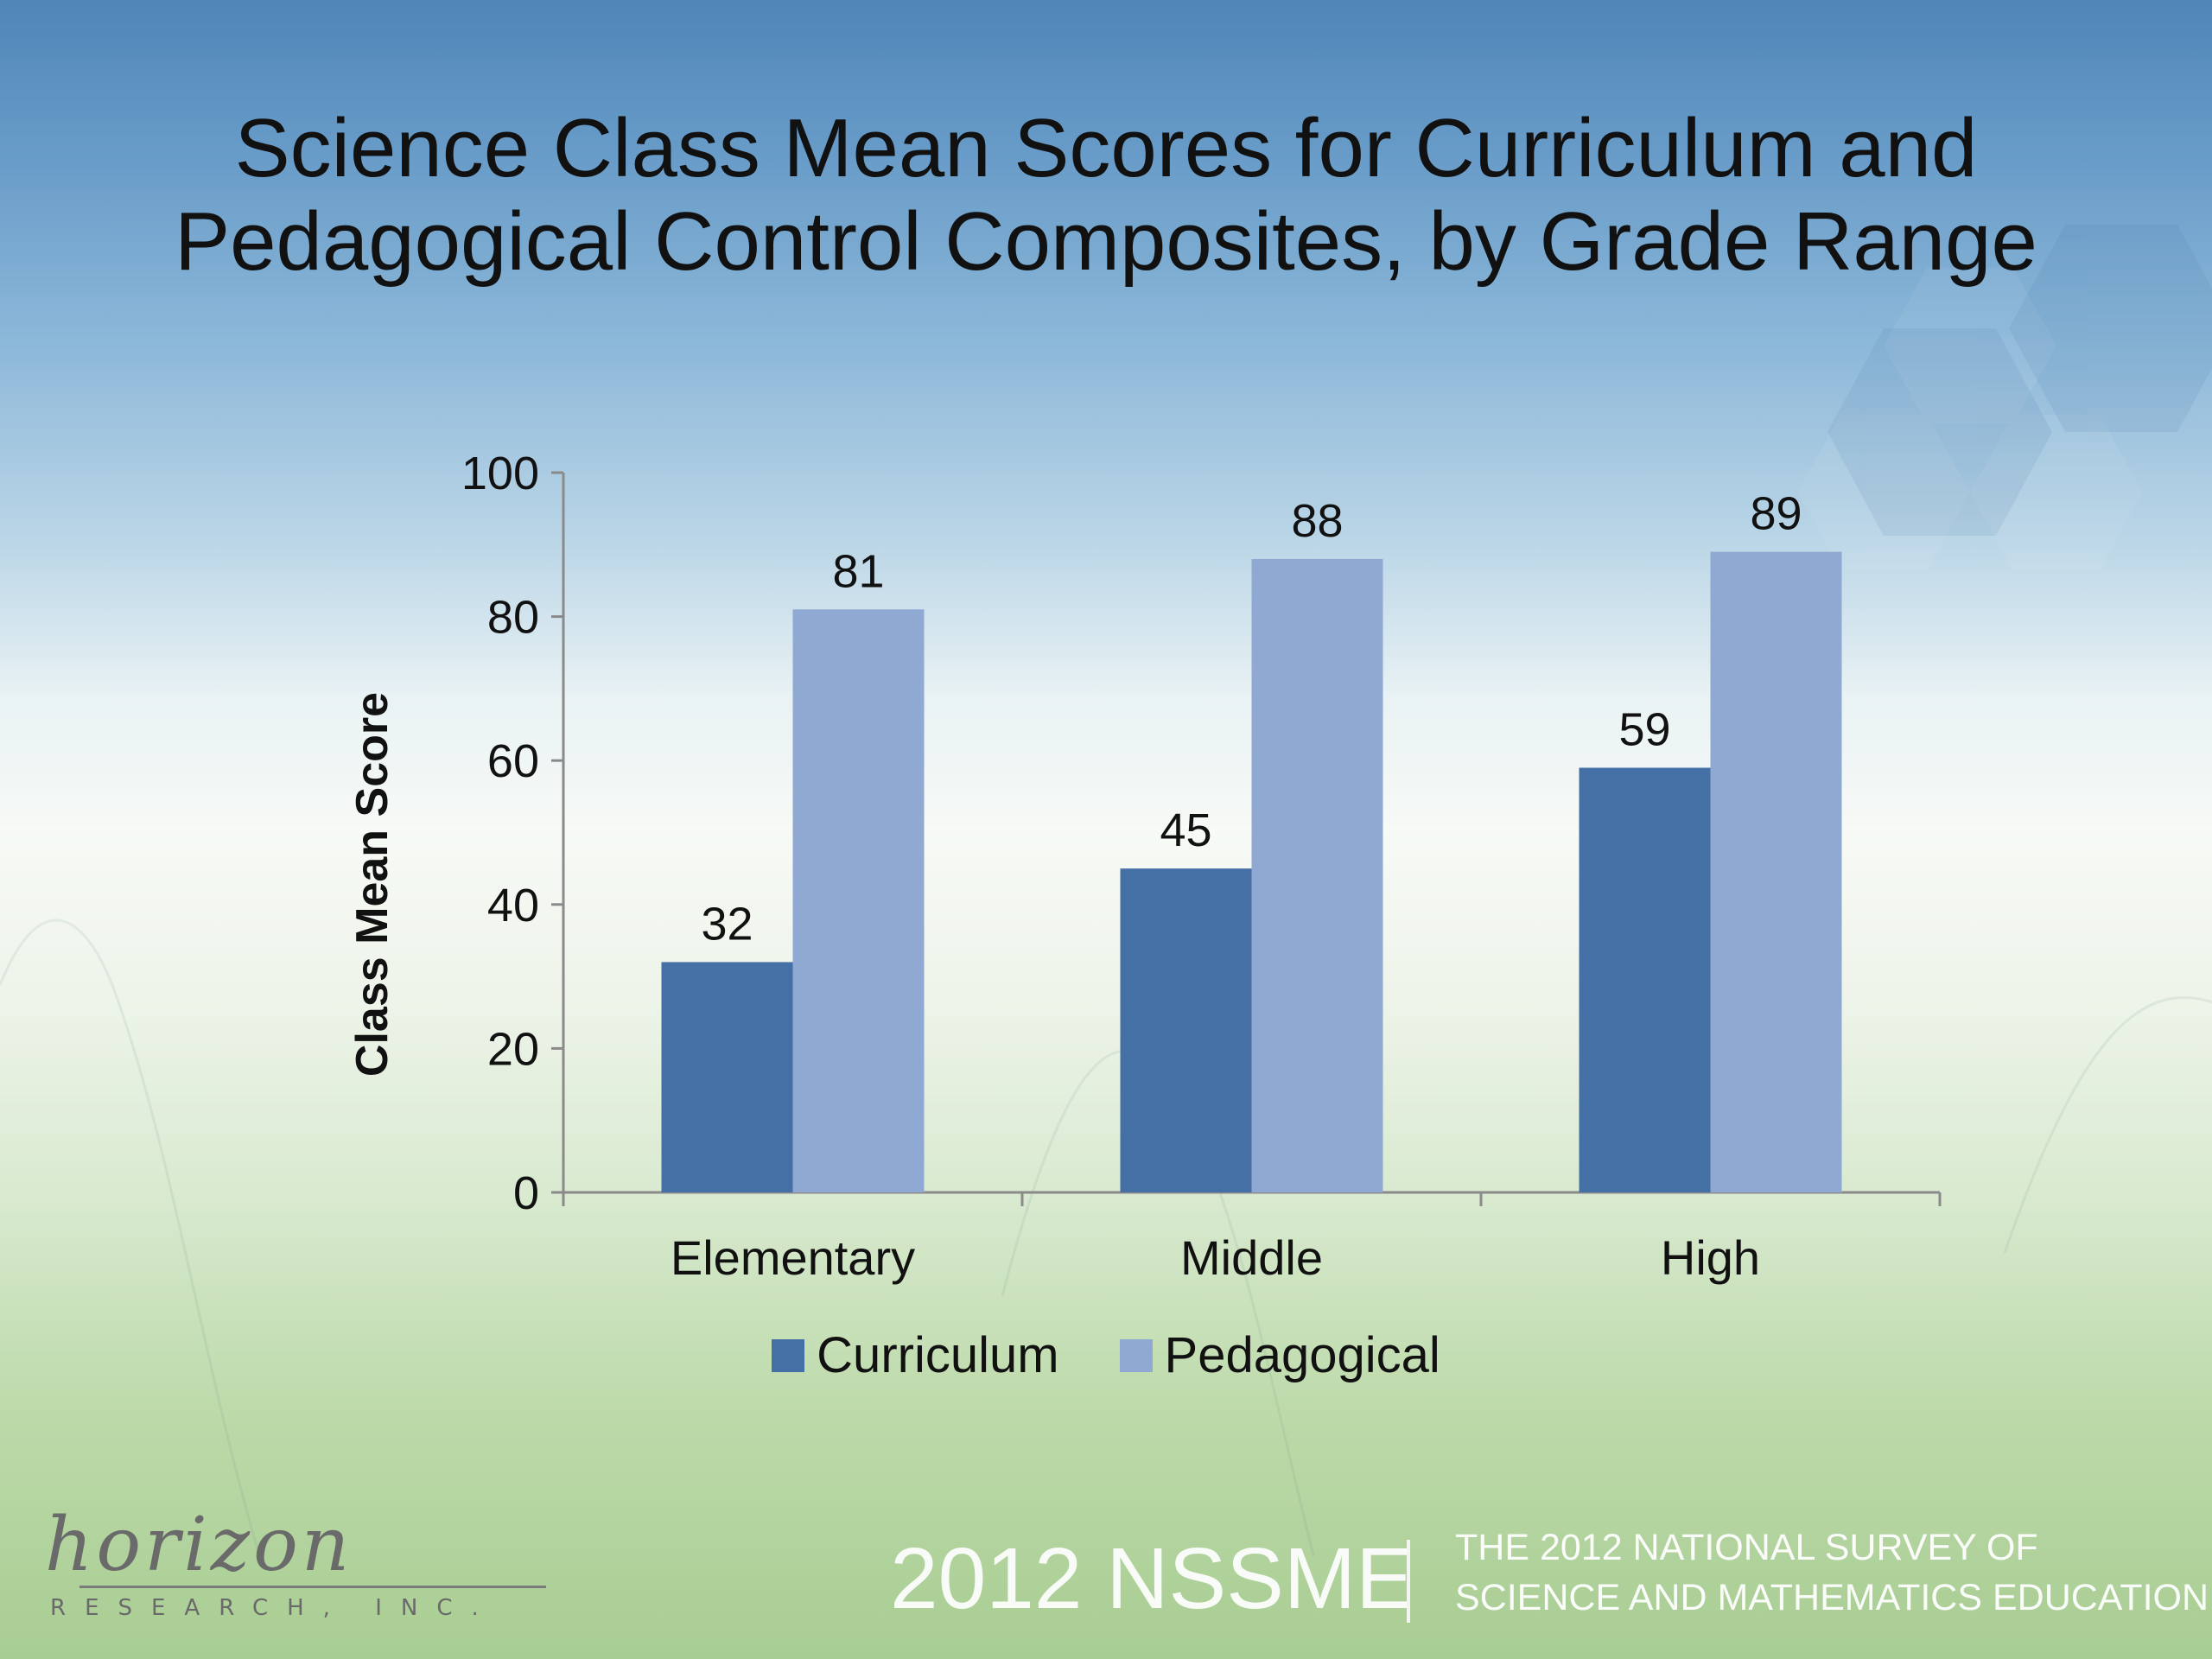 This screenshot has width=2212, height=1659. Describe the element at coordinates (1710, 1257) in the screenshot. I see `x-category-label: High` at that location.